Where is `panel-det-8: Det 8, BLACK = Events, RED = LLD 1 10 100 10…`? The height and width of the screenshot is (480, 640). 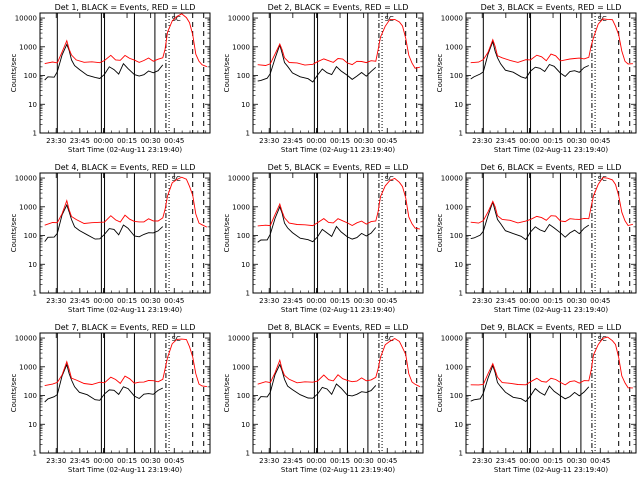 panel-det-8: Det 8, BLACK = Events, RED = LLD 1 10 100 10… is located at coordinates (323, 398).